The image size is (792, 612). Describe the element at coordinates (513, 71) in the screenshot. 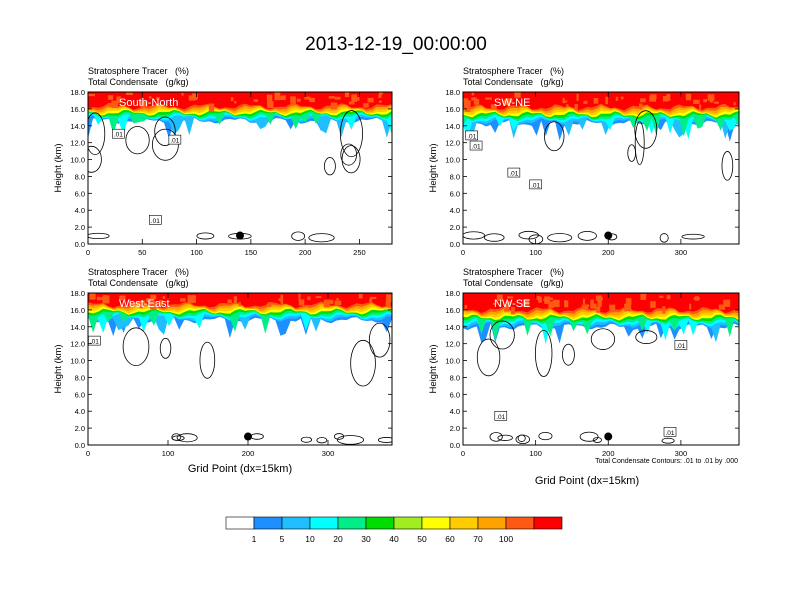

I see `panel-title-line1: Stratosphere Tracer (%)` at that location.